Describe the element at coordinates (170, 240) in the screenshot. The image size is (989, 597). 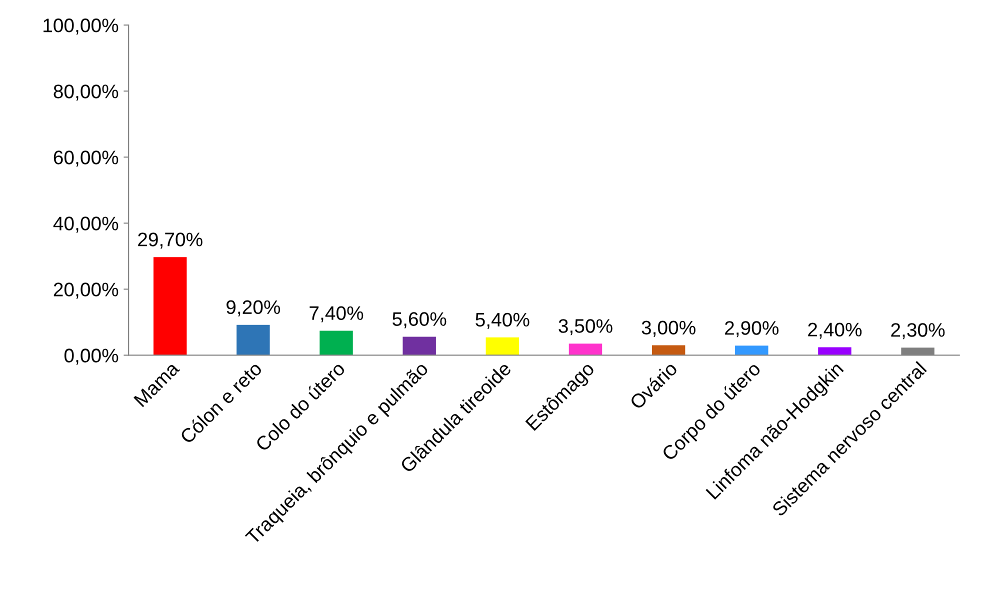
I see `data-label: 29,70%` at that location.